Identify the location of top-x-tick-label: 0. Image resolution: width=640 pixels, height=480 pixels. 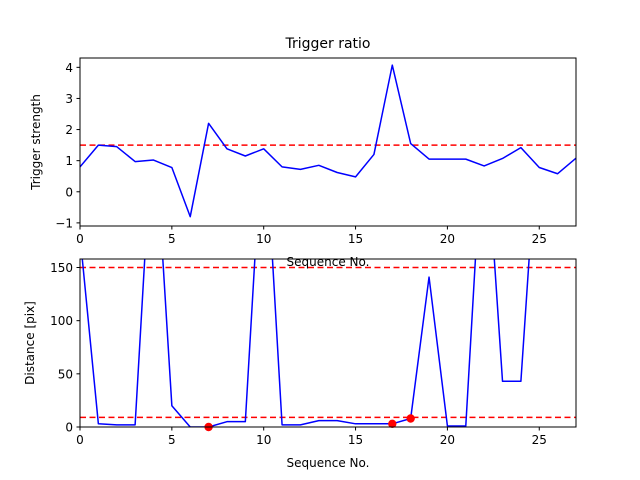
(80, 239).